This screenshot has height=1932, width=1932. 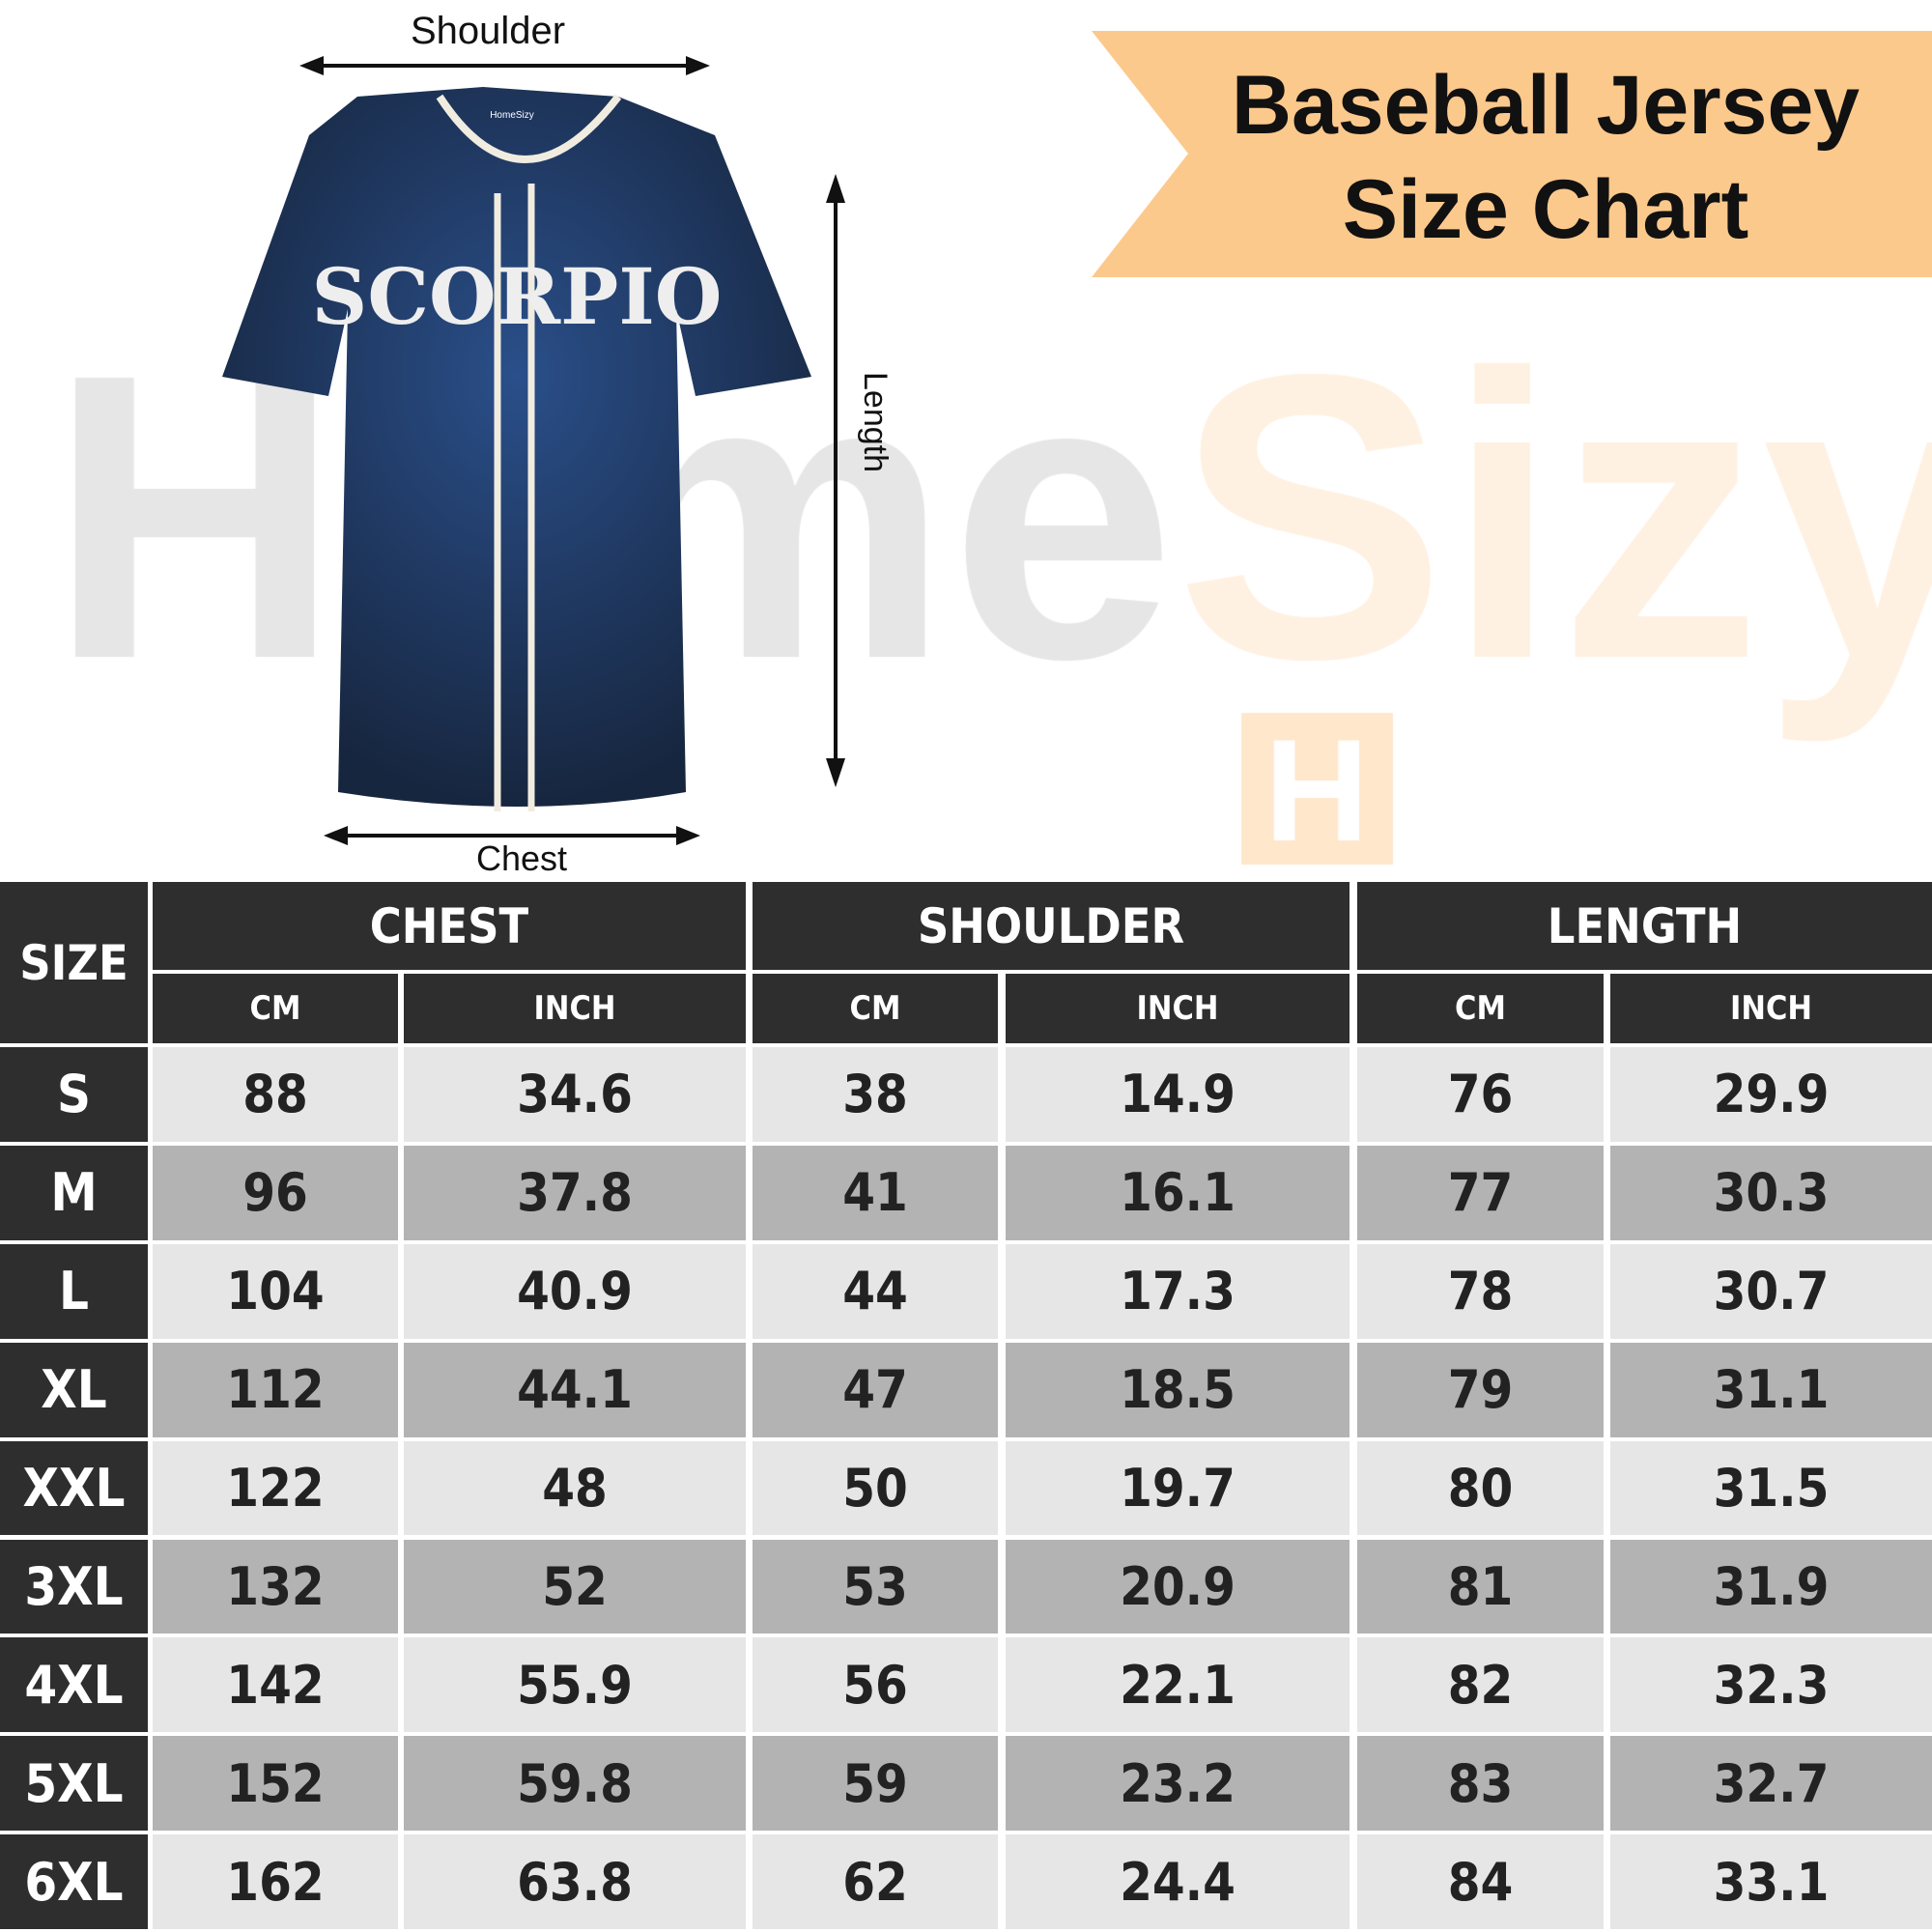 What do you see at coordinates (575, 1192) in the screenshot?
I see `value-cell: 37.8` at bounding box center [575, 1192].